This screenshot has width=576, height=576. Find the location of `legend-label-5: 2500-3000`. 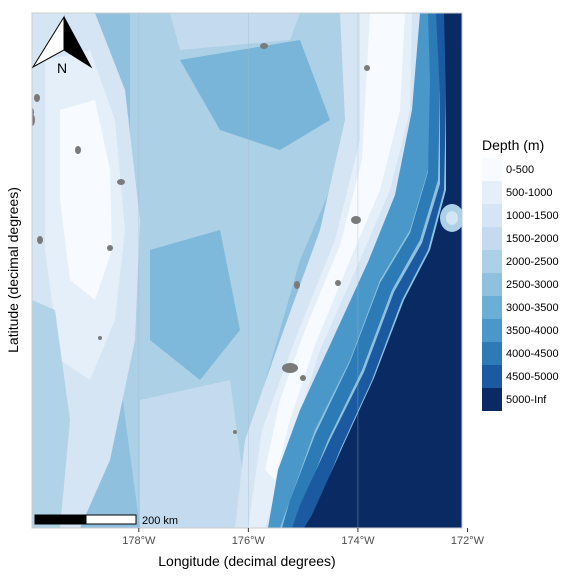

legend-label-5: 2500-3000 is located at coordinates (532, 285).